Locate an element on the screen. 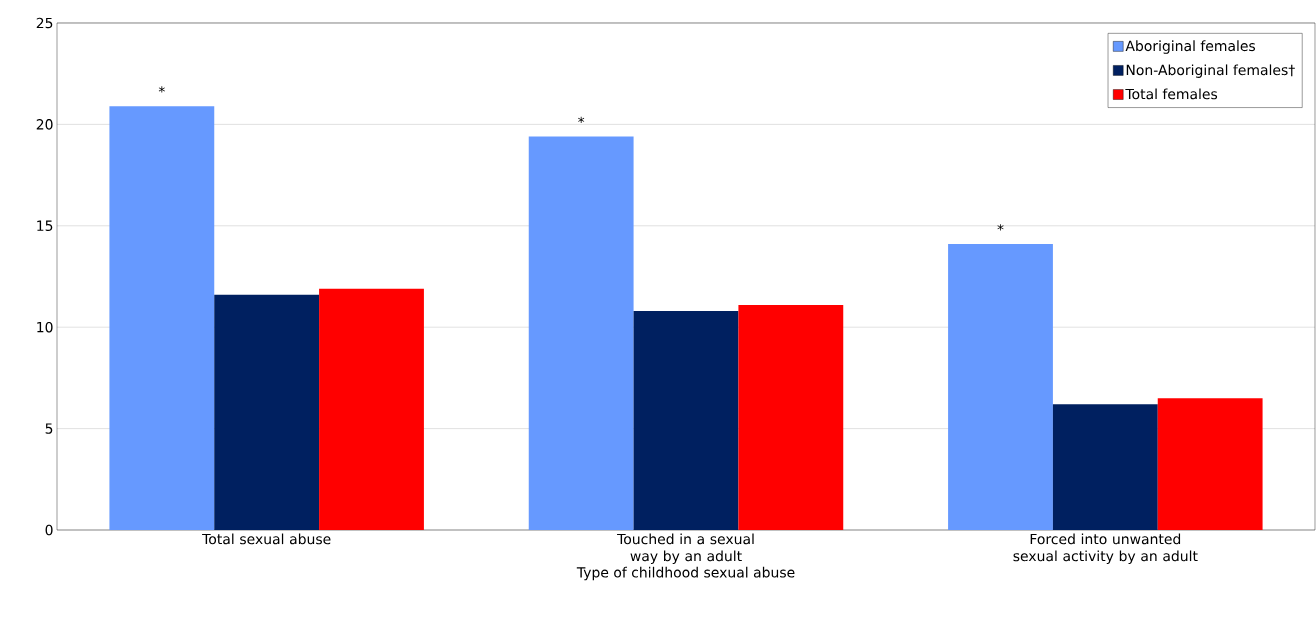  y-tick-label: 5 is located at coordinates (49, 428).